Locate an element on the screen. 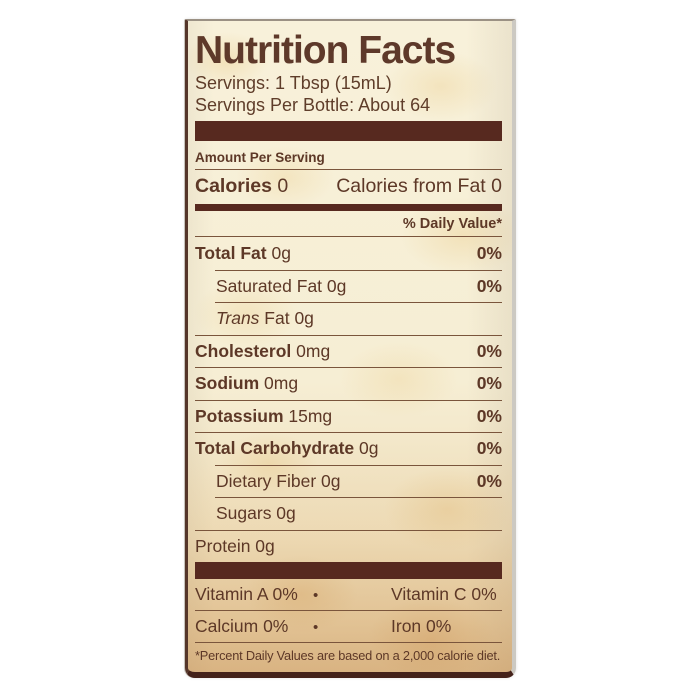 Image resolution: width=700 pixels, height=700 pixels. daily-value-header: % Daily Value* is located at coordinates (348, 224).